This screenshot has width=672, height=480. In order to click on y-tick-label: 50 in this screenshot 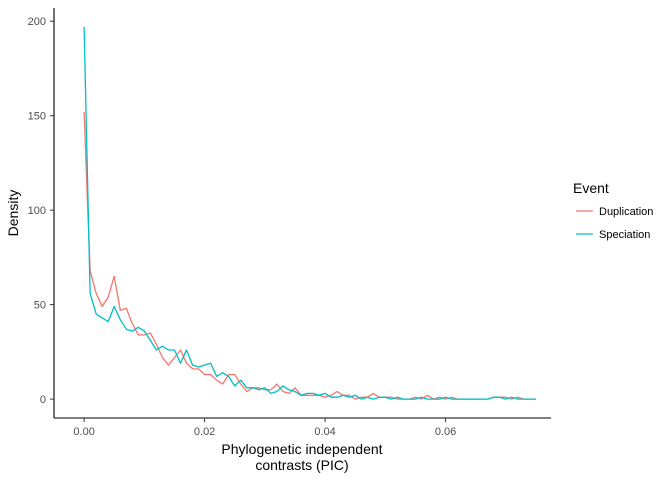, I will do `click(40, 306)`.